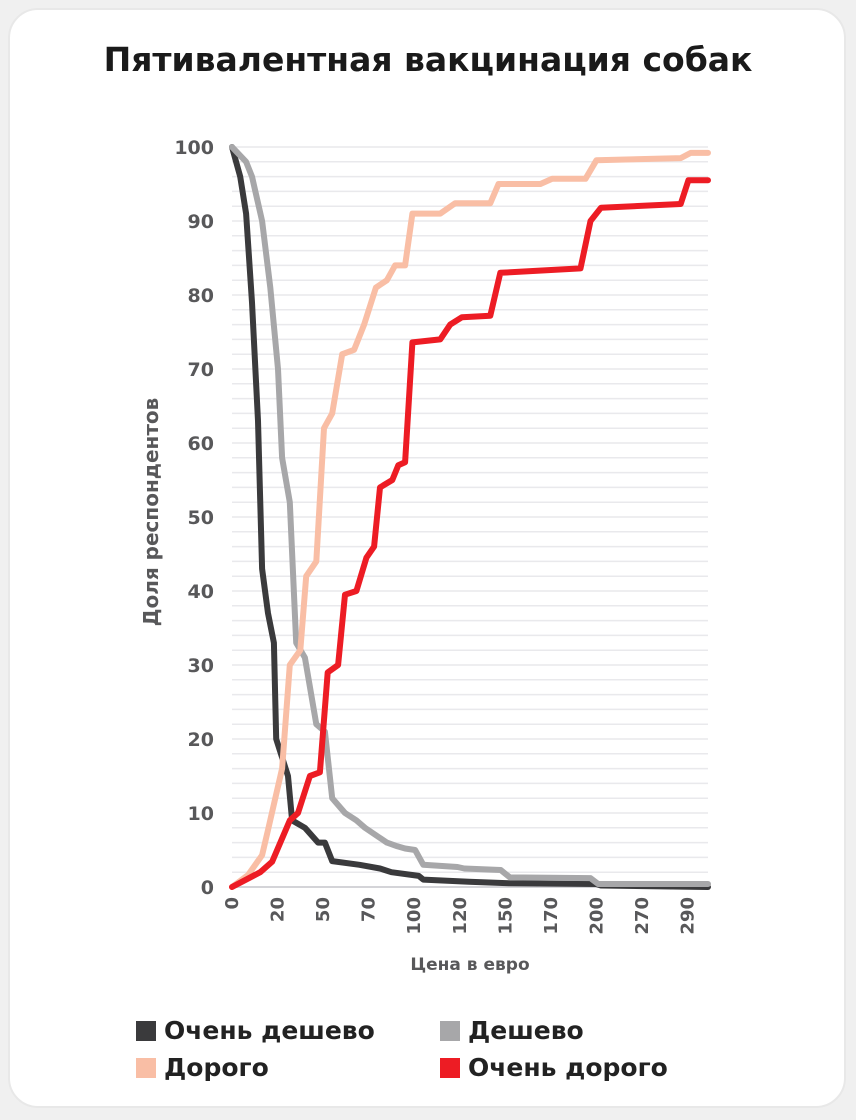 The width and height of the screenshot is (856, 1120). Describe the element at coordinates (460, 916) in the screenshot. I see `x-tick-label: 120` at that location.